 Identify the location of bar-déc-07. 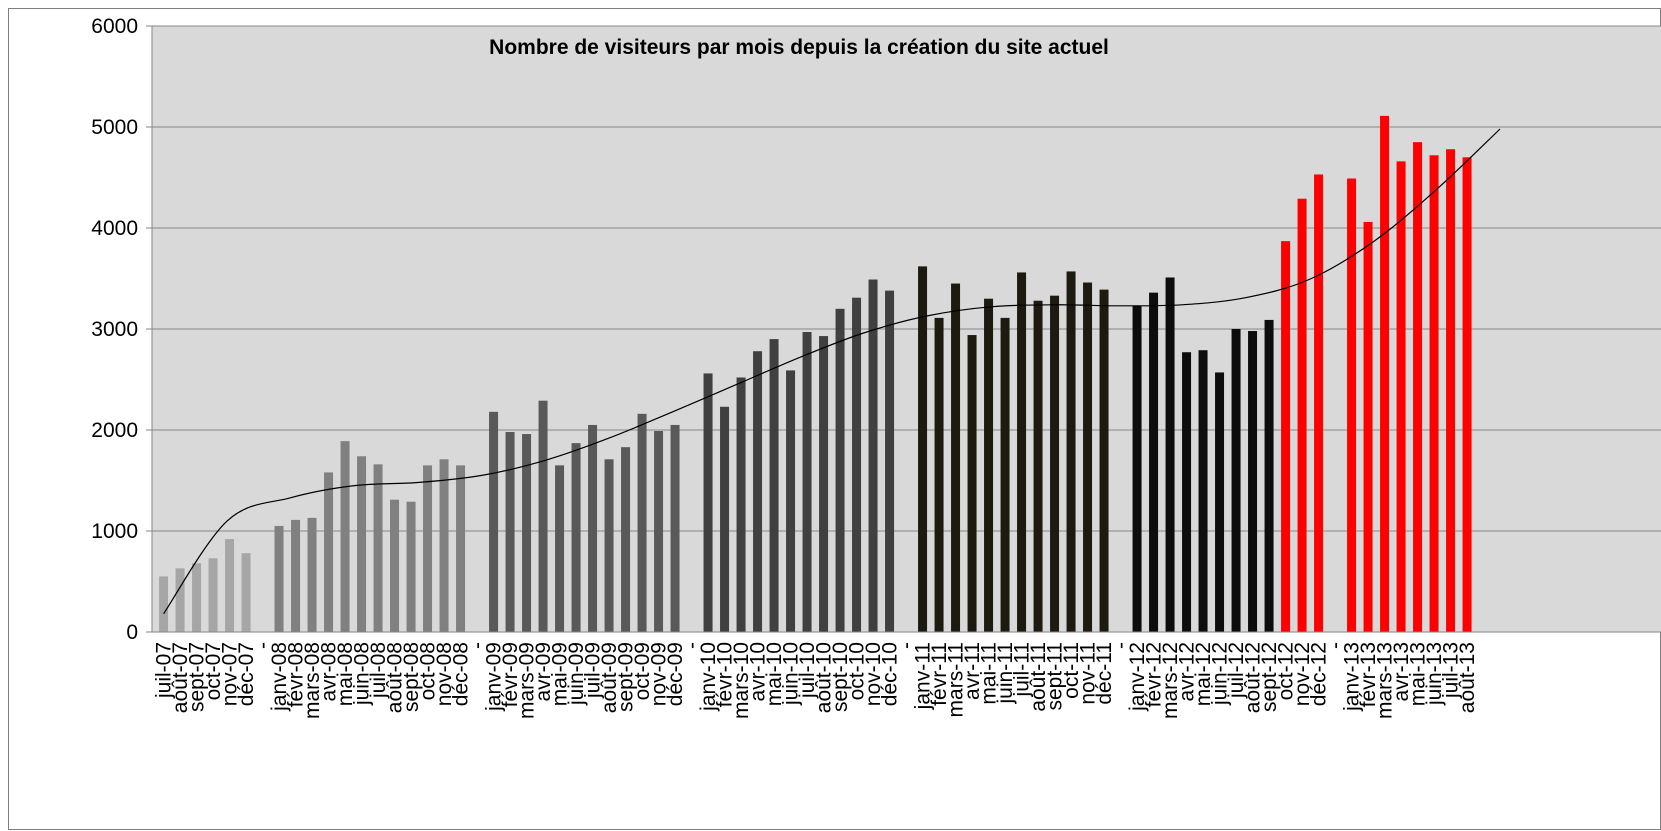
(246, 592).